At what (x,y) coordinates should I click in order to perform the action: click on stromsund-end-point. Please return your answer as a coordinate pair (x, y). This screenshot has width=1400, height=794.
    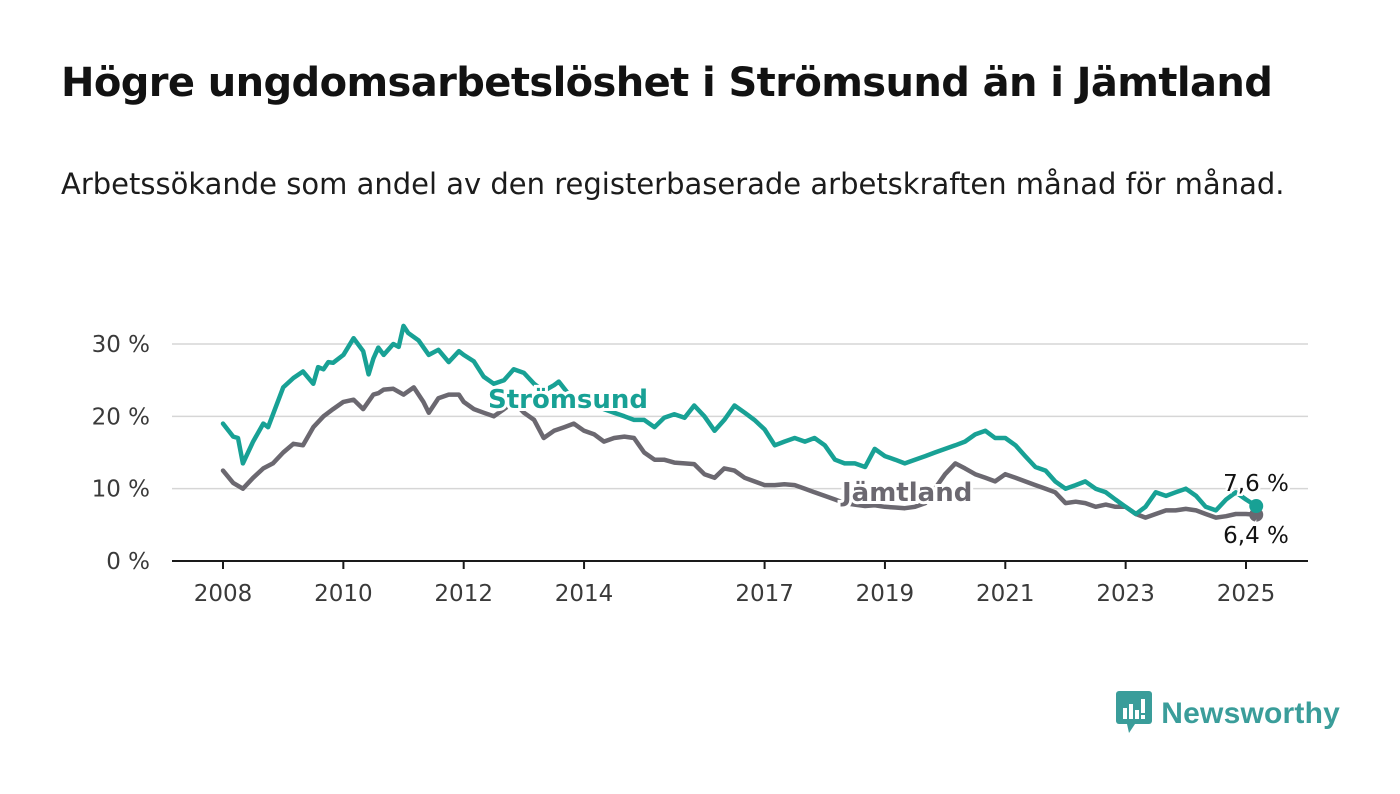
    Looking at the image, I should click on (1256, 506).